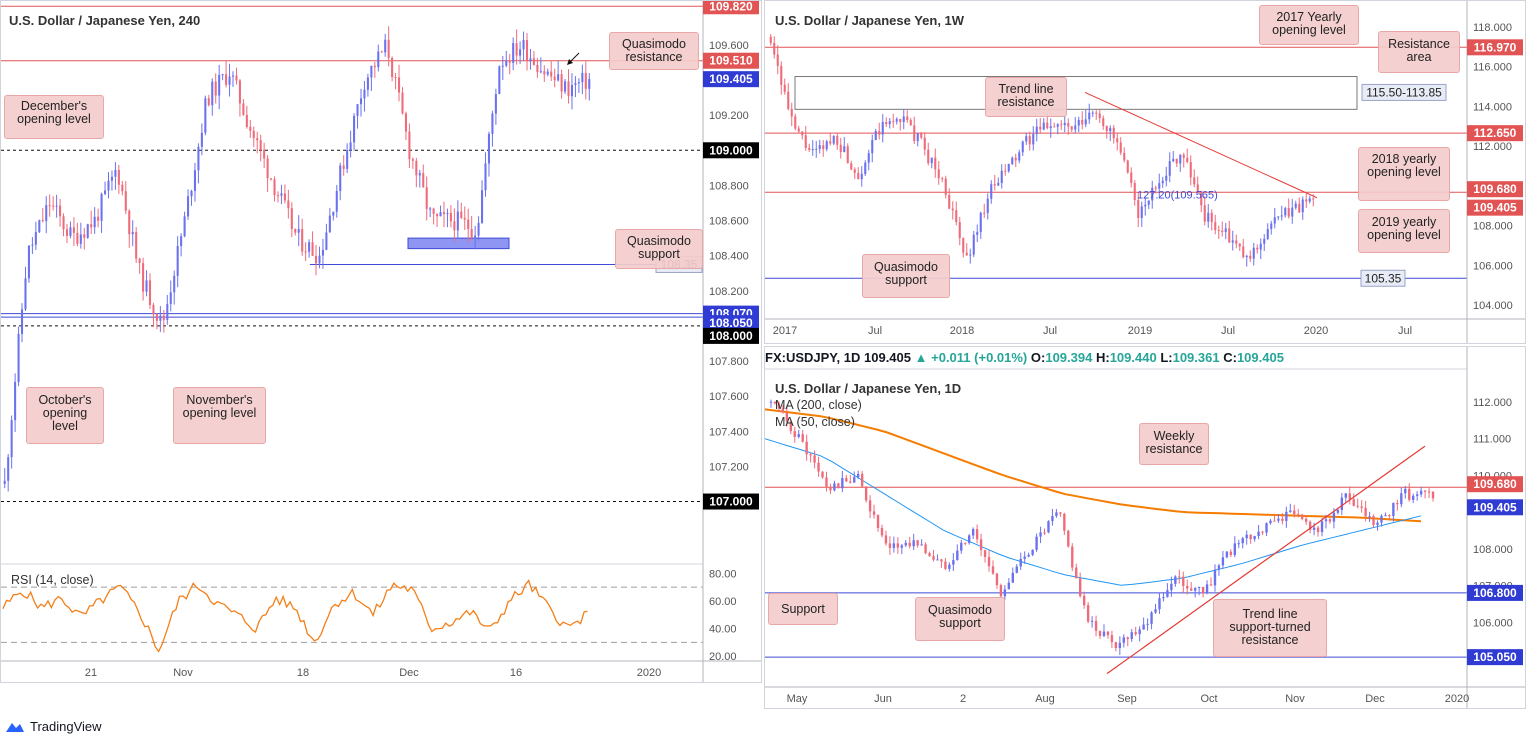 This screenshot has width=1526, height=742. What do you see at coordinates (785, 331) in the screenshot?
I see `x-tick-label: 2017` at bounding box center [785, 331].